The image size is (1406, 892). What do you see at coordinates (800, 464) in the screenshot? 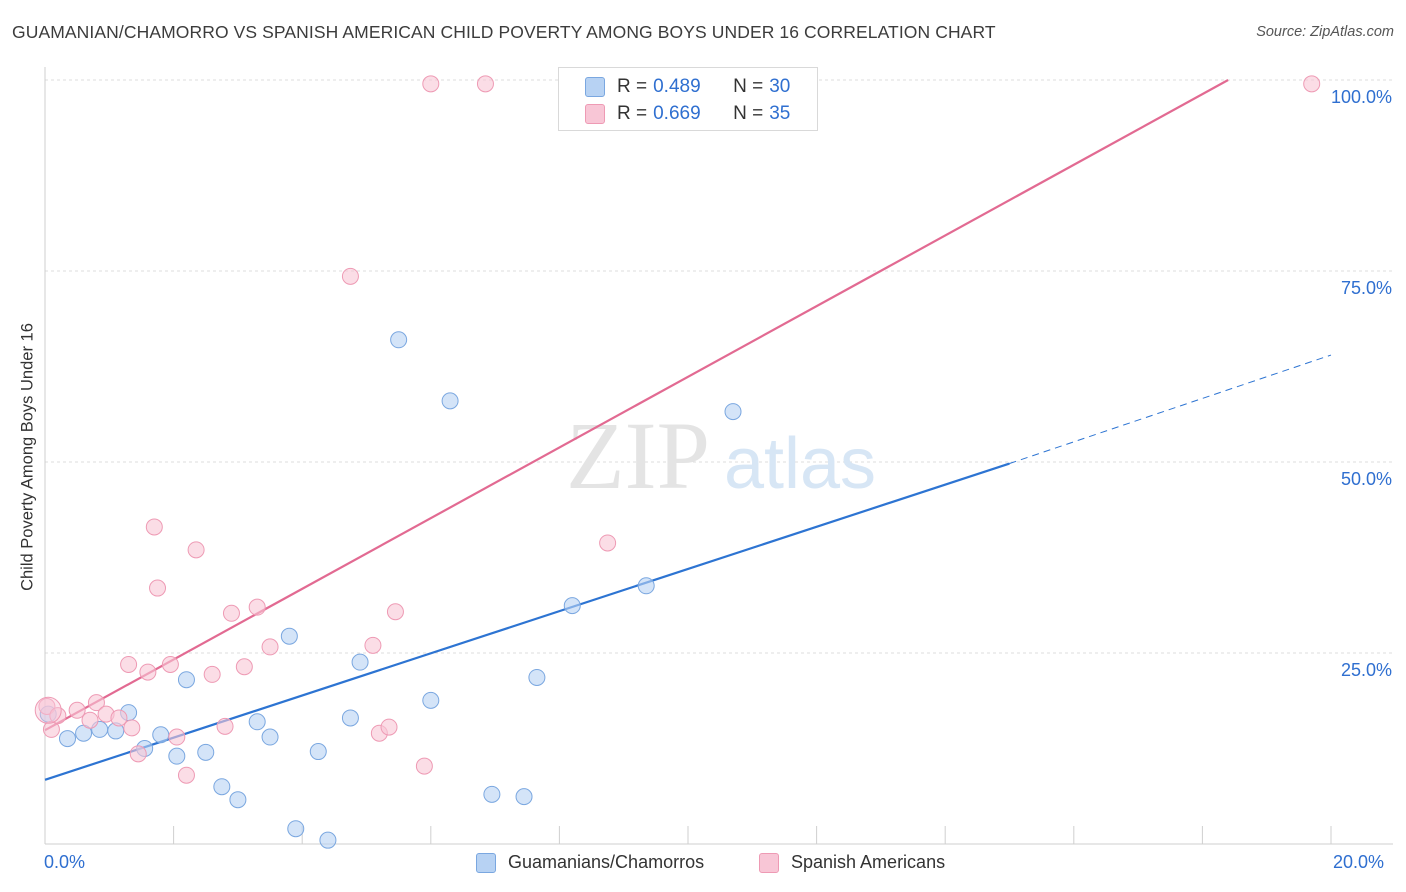
I see `watermark-atlas: atlas` at bounding box center [800, 464].